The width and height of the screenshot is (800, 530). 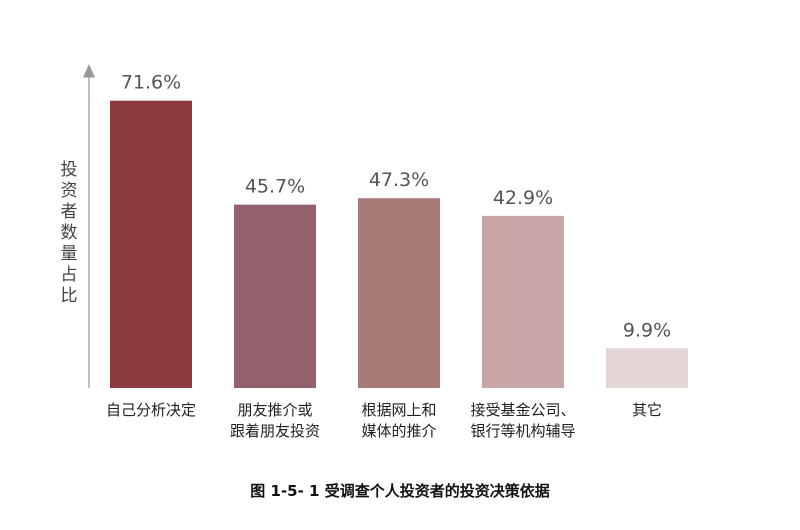 What do you see at coordinates (275, 431) in the screenshot?
I see `category-label-1-line-1: 跟着朋友投资` at bounding box center [275, 431].